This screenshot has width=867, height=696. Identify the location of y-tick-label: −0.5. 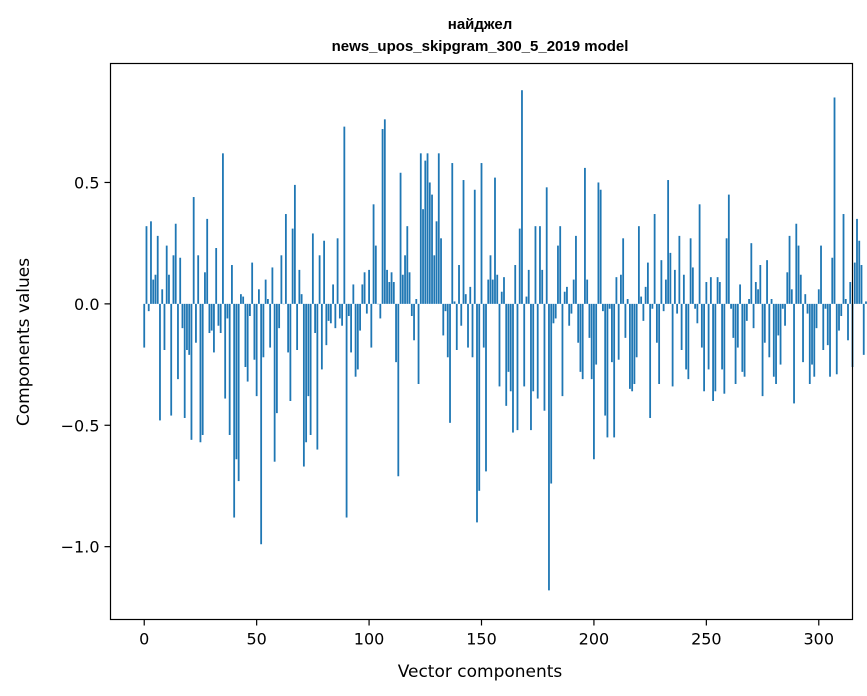
(80, 425).